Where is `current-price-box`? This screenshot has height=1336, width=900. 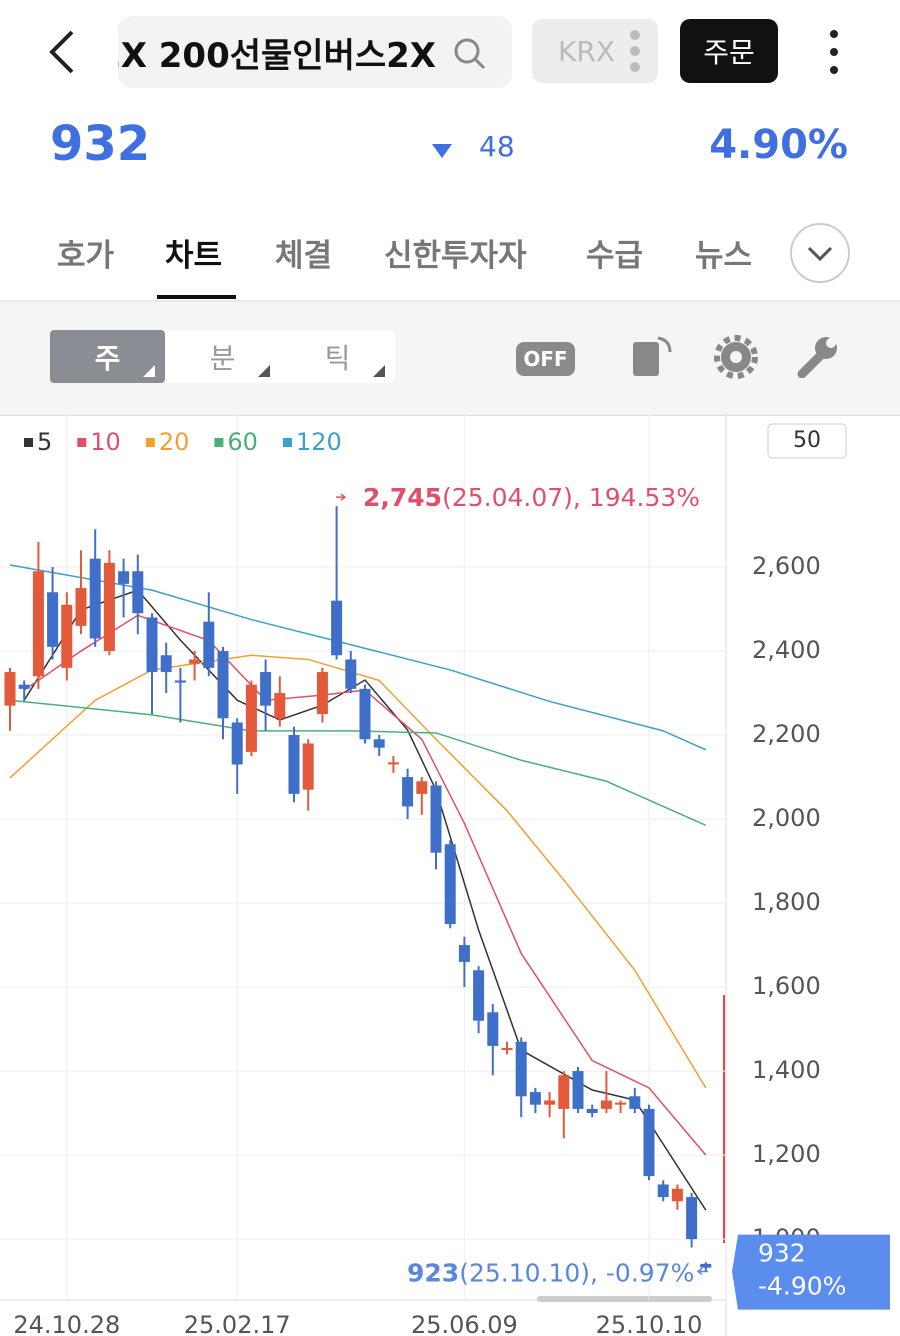
current-price-box is located at coordinates (811, 1272).